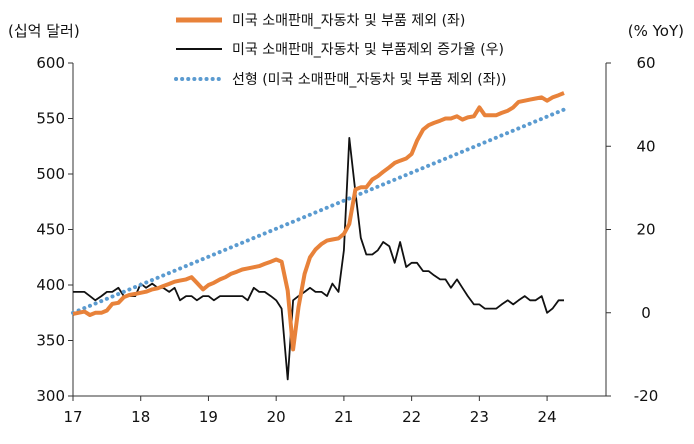 The height and width of the screenshot is (444, 694). What do you see at coordinates (369, 80) in the screenshot?
I see `legend-label-2: 선형 (미국 소매판매_자동차 및 부품 제외 (좌))` at bounding box center [369, 80].